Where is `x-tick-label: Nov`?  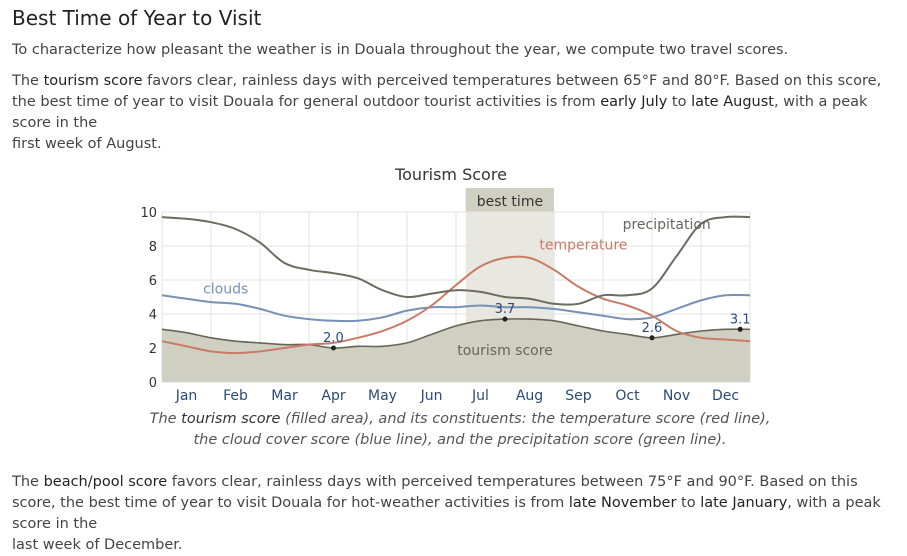
x-tick-label: Nov is located at coordinates (676, 396).